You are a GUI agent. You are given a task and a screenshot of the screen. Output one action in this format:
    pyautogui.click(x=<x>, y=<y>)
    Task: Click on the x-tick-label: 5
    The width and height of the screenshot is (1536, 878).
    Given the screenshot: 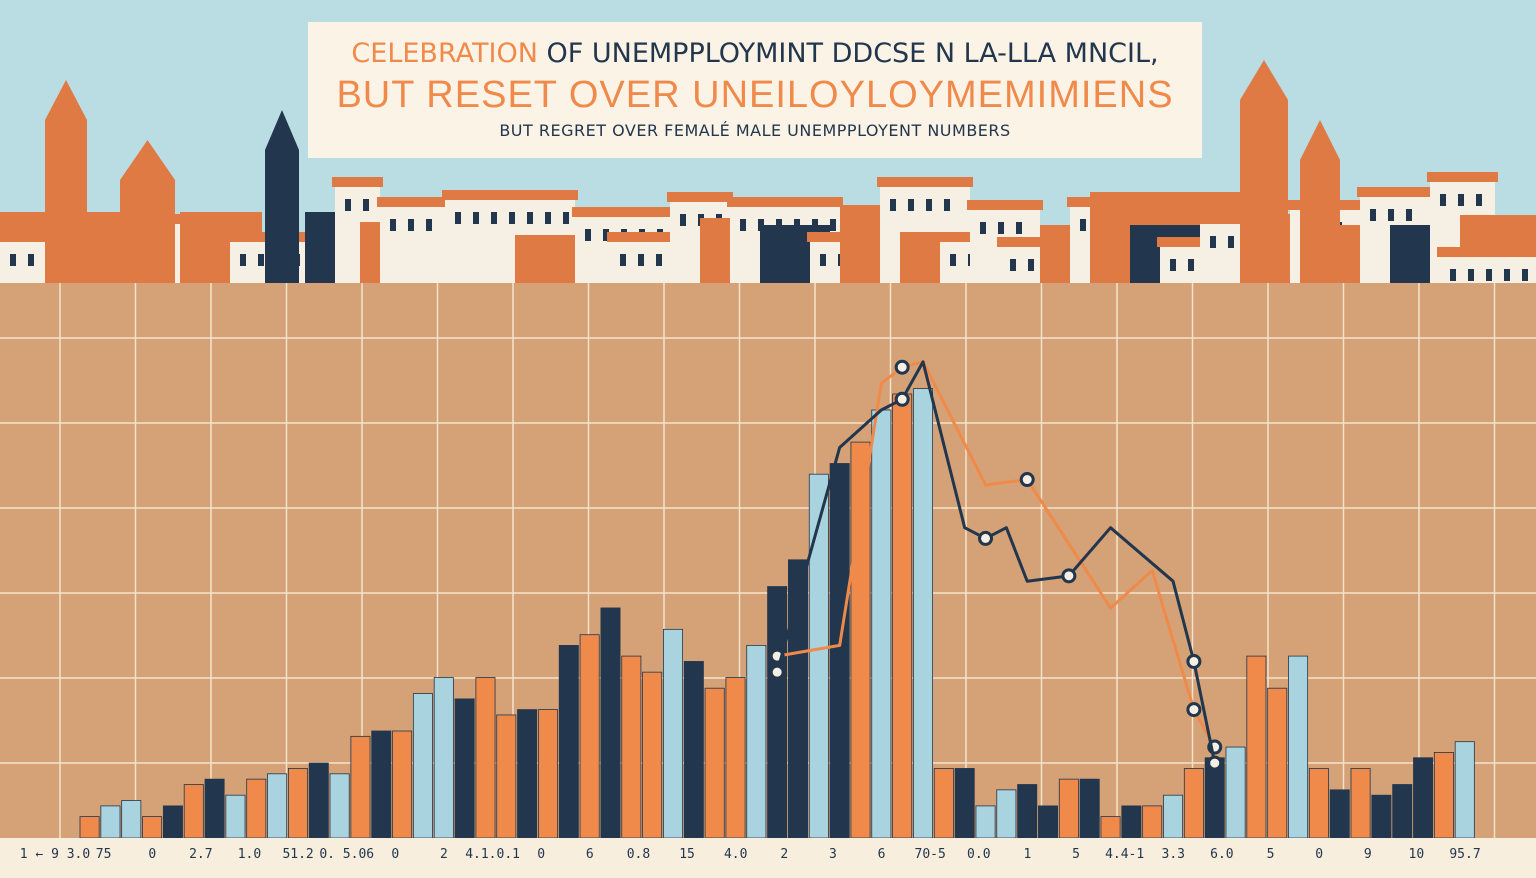 What is the action you would take?
    pyautogui.click(x=1271, y=854)
    